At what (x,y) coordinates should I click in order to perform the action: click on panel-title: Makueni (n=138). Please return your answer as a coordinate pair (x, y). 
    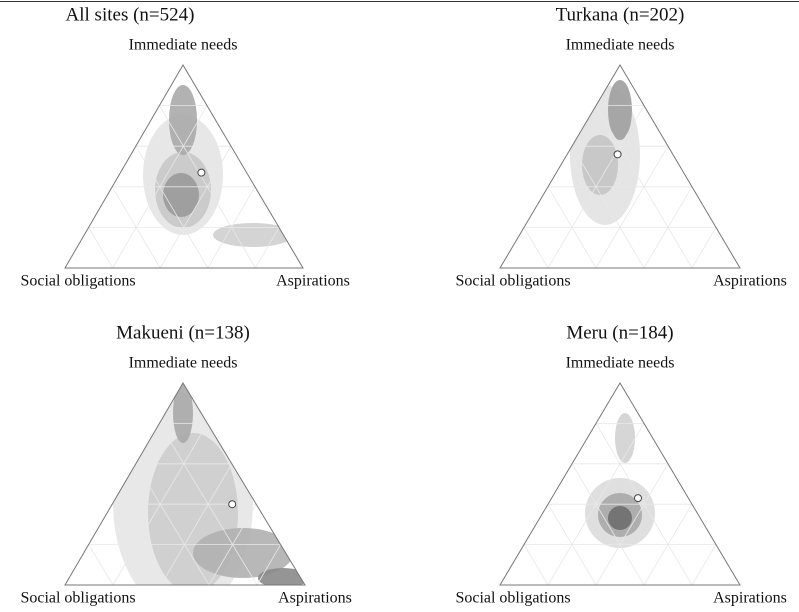
    Looking at the image, I should click on (183, 332).